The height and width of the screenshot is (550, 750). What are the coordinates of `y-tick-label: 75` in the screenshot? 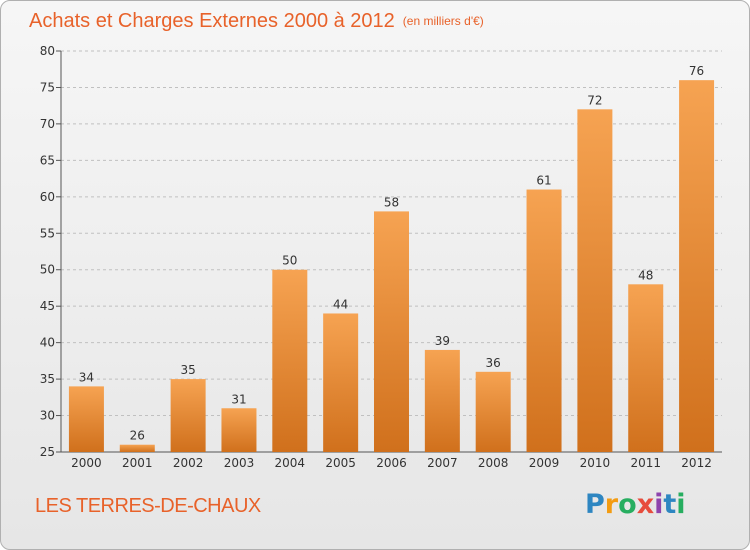 It's located at (47, 87).